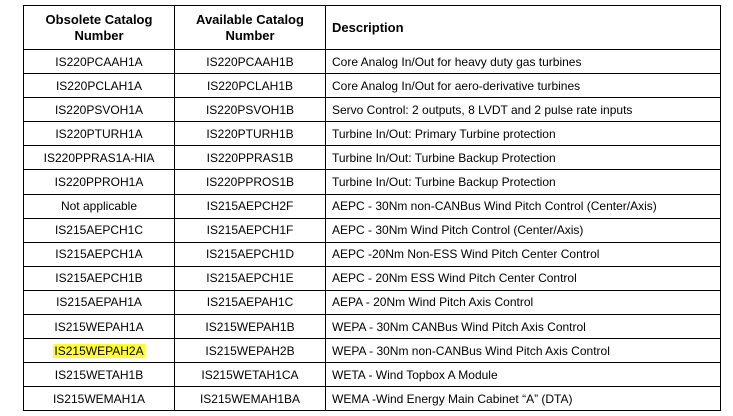  What do you see at coordinates (99, 399) in the screenshot?
I see `obsolete-catalog-cell: IS215WEMAH1A` at bounding box center [99, 399].